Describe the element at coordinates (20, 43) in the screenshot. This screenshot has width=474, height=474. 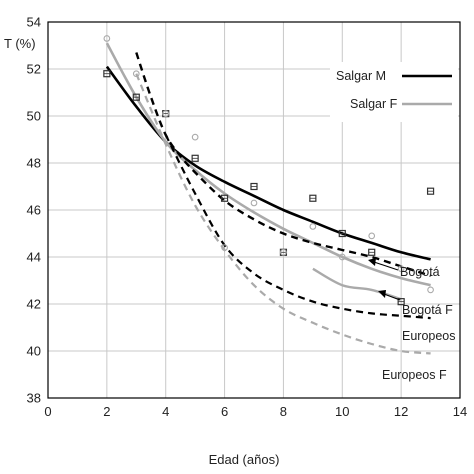
I see `y-axis-label: T (%)` at that location.